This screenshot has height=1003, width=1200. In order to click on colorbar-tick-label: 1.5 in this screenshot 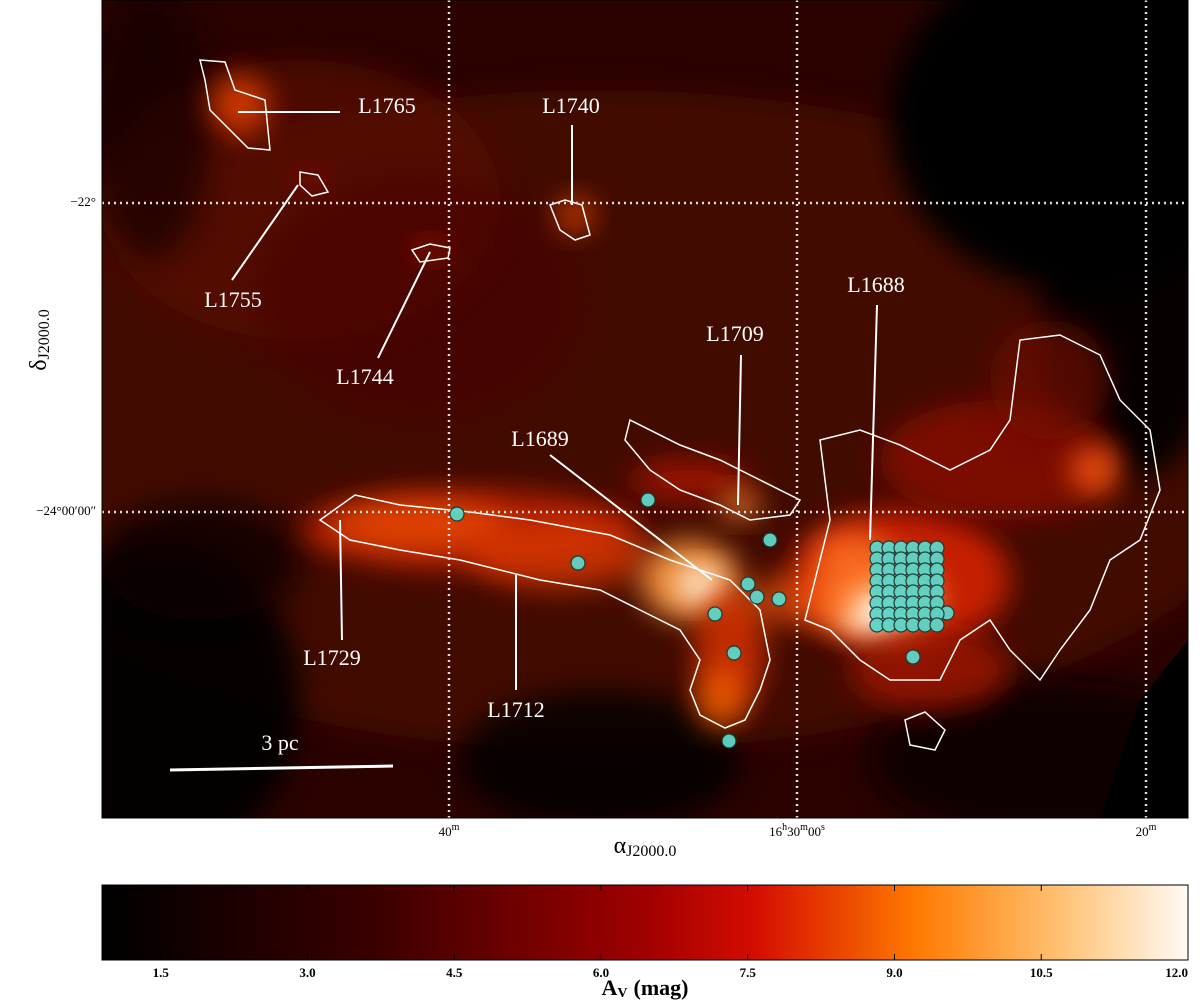, I will do `click(161, 972)`.